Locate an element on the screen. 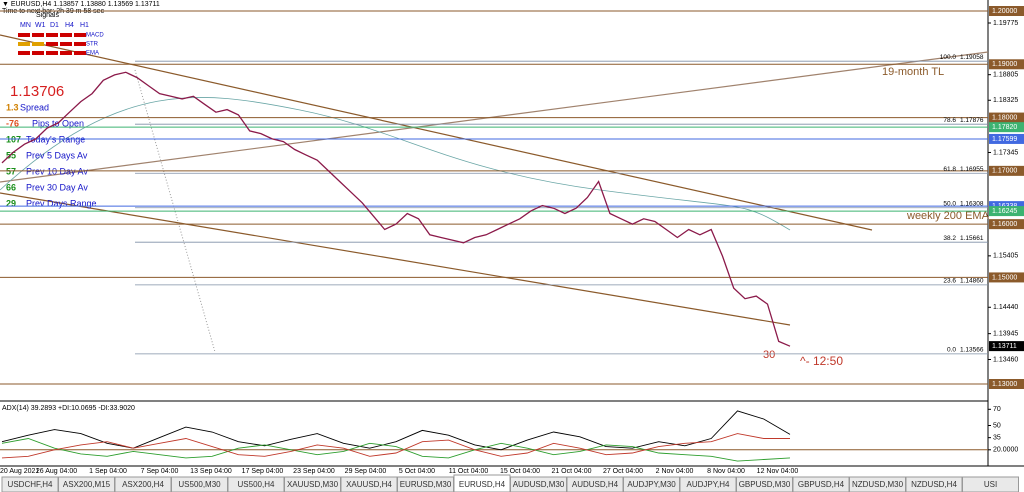 This screenshot has width=1024, height=492. fib-level: 0.0 is located at coordinates (951, 350).